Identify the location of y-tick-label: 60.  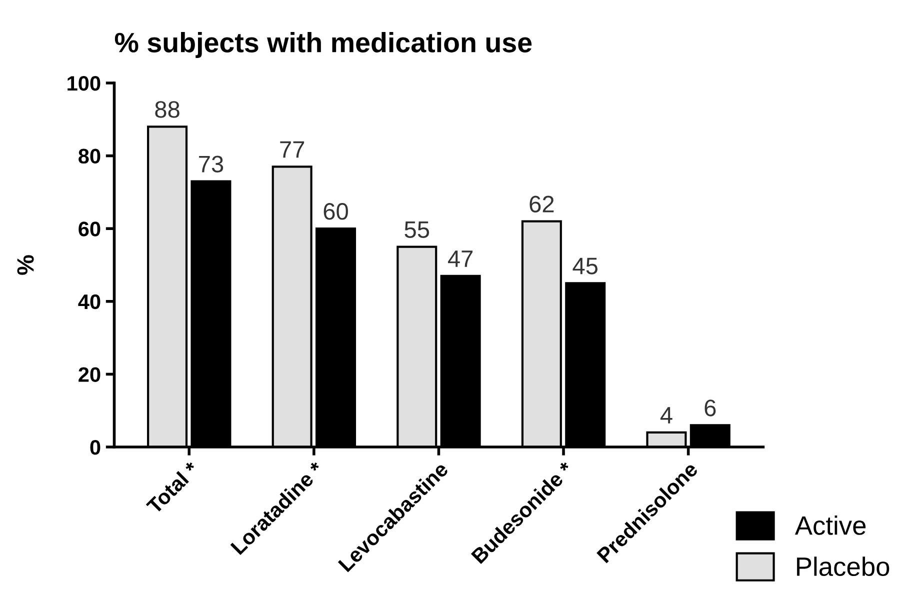
(89, 229).